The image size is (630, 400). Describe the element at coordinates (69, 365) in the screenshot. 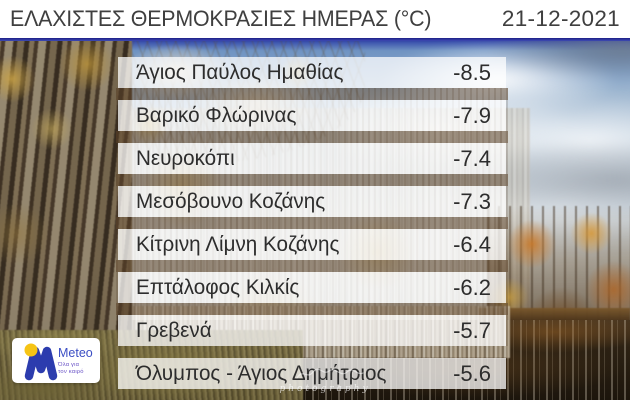

I see `brand-tagline-line1: Όλα για` at that location.